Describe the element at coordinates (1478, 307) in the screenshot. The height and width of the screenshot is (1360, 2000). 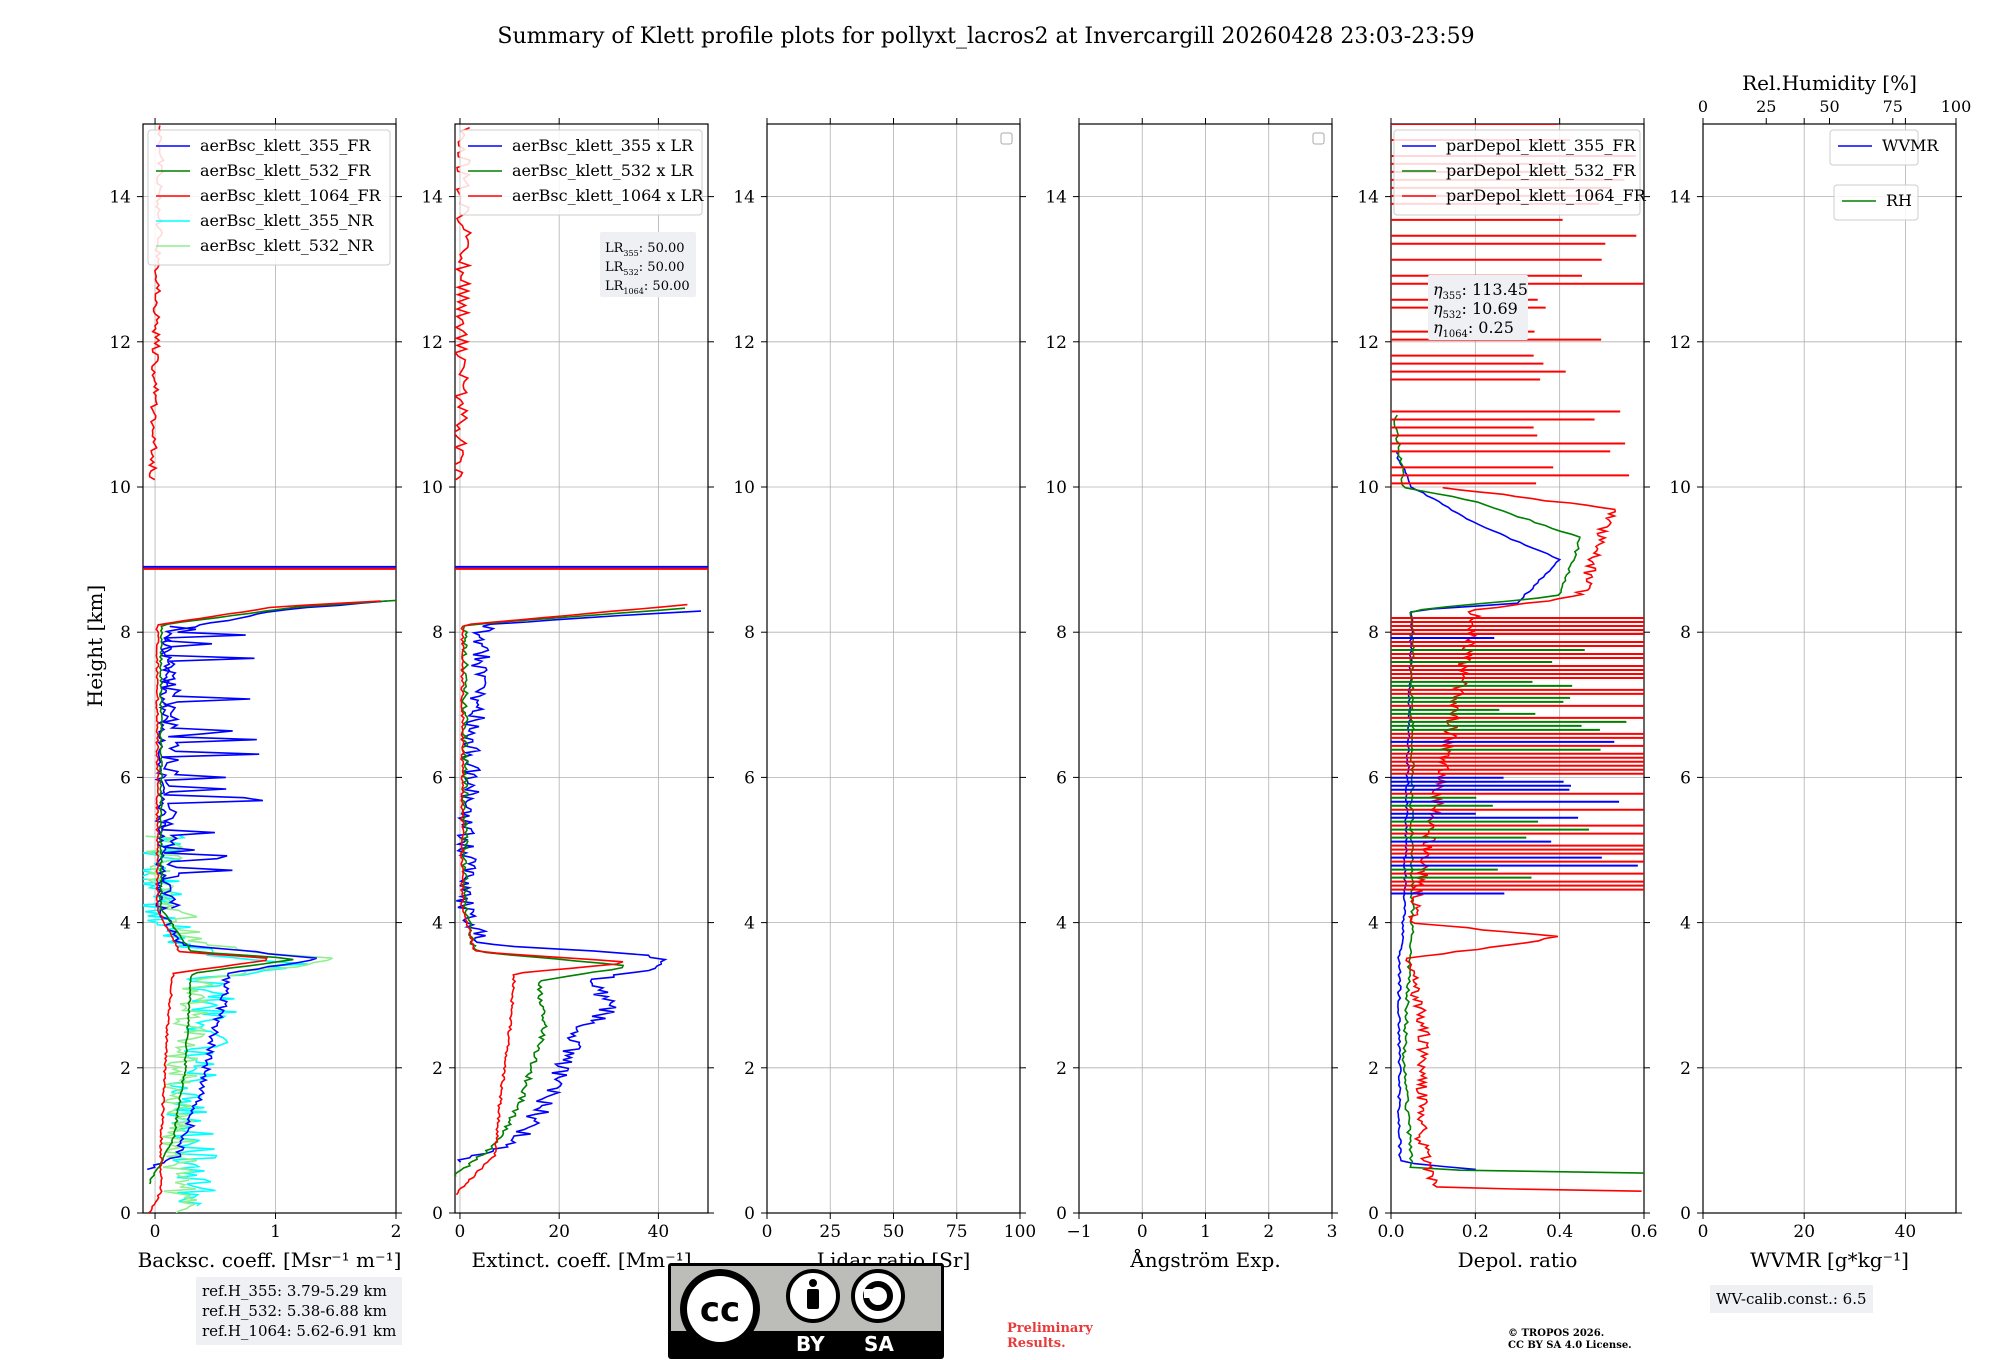
I see `annotation-box` at that location.